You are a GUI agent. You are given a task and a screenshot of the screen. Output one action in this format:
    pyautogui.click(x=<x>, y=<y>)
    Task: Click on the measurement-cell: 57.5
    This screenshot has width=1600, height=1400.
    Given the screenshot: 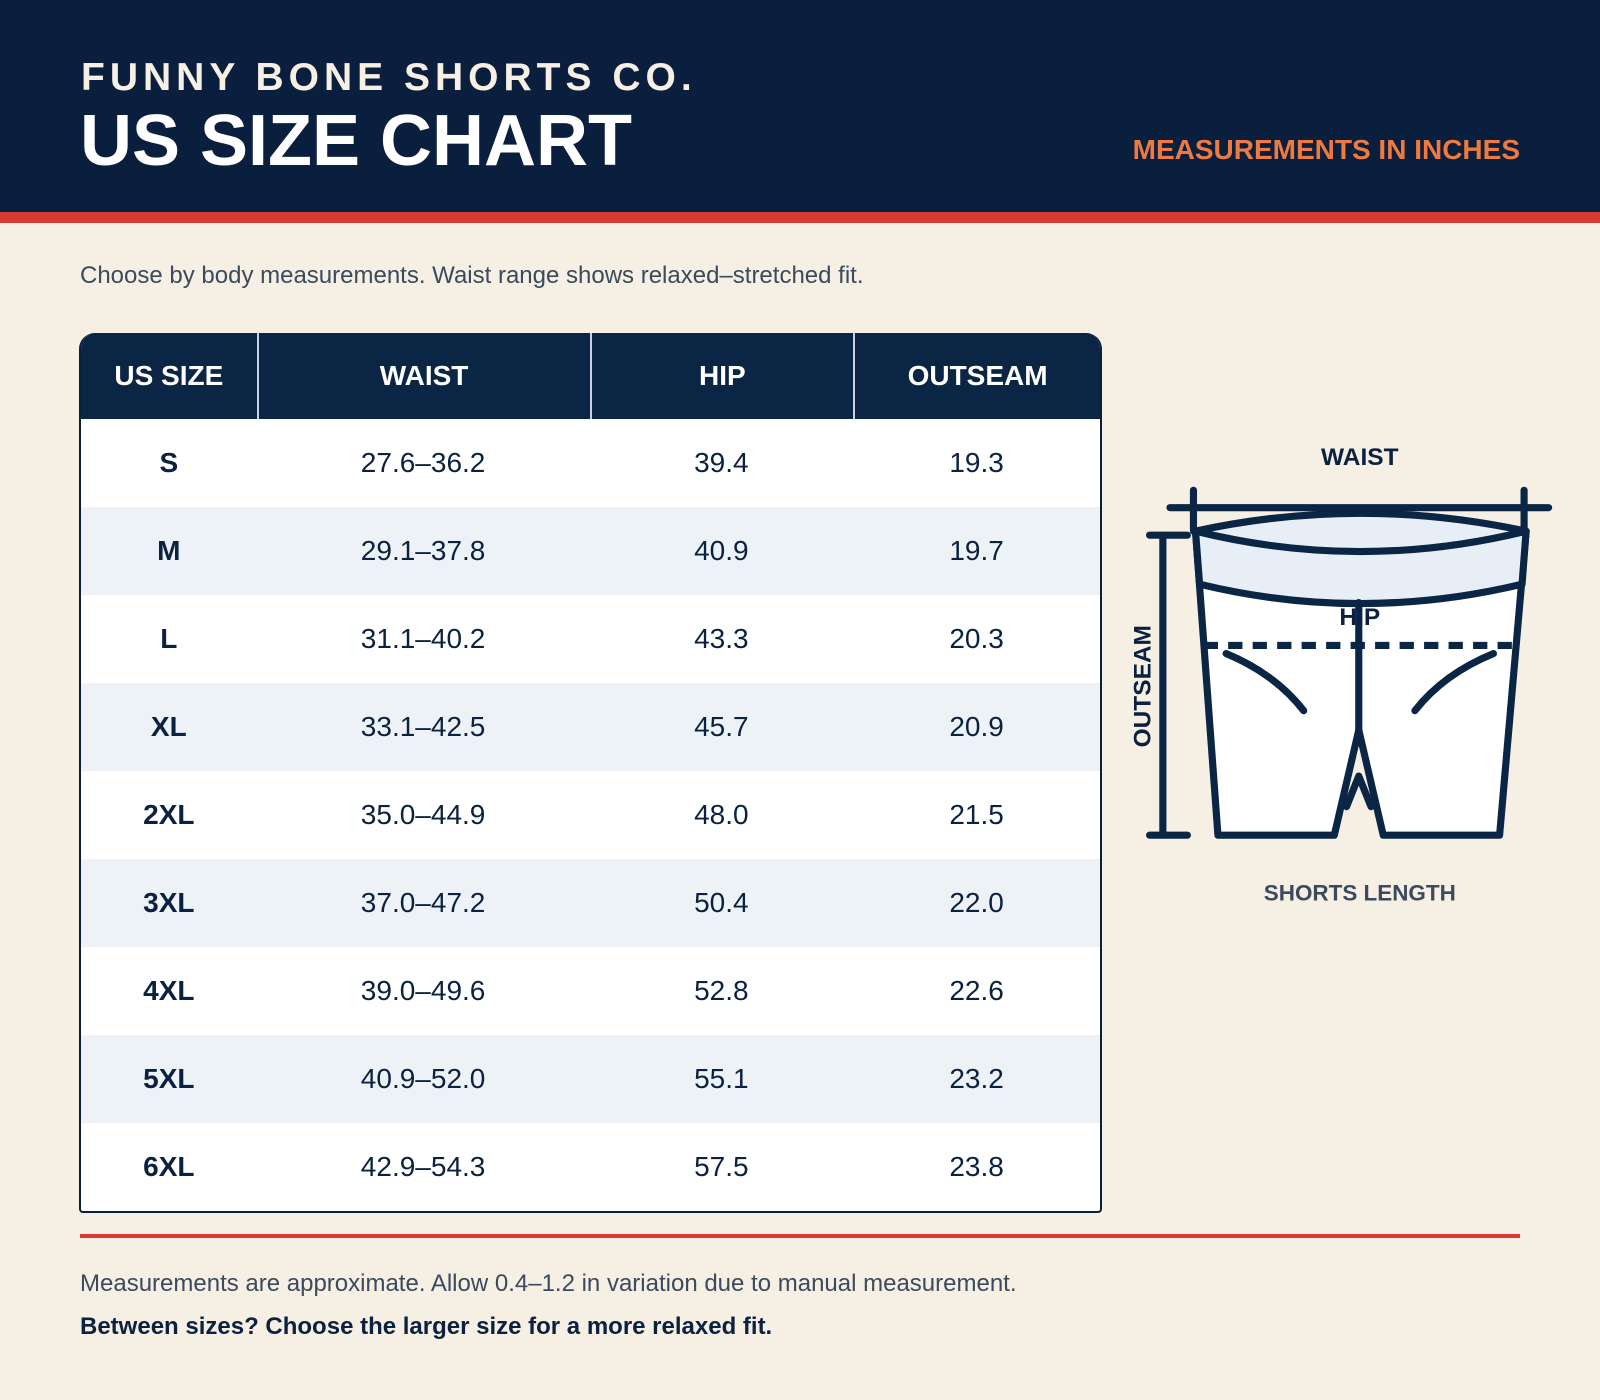 What is the action you would take?
    pyautogui.click(x=721, y=1166)
    